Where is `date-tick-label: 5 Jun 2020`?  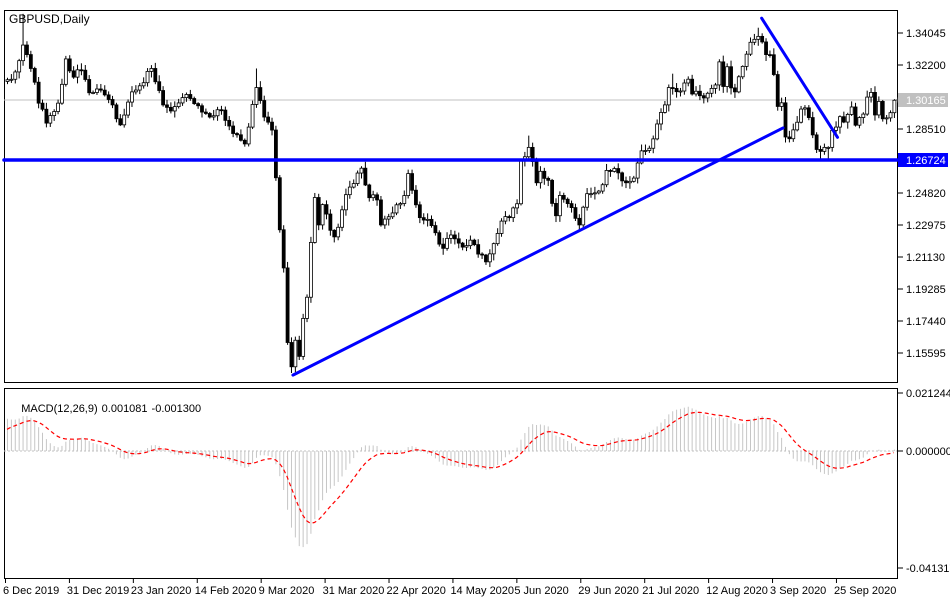
date-tick-label: 5 Jun 2020 is located at coordinates (541, 591).